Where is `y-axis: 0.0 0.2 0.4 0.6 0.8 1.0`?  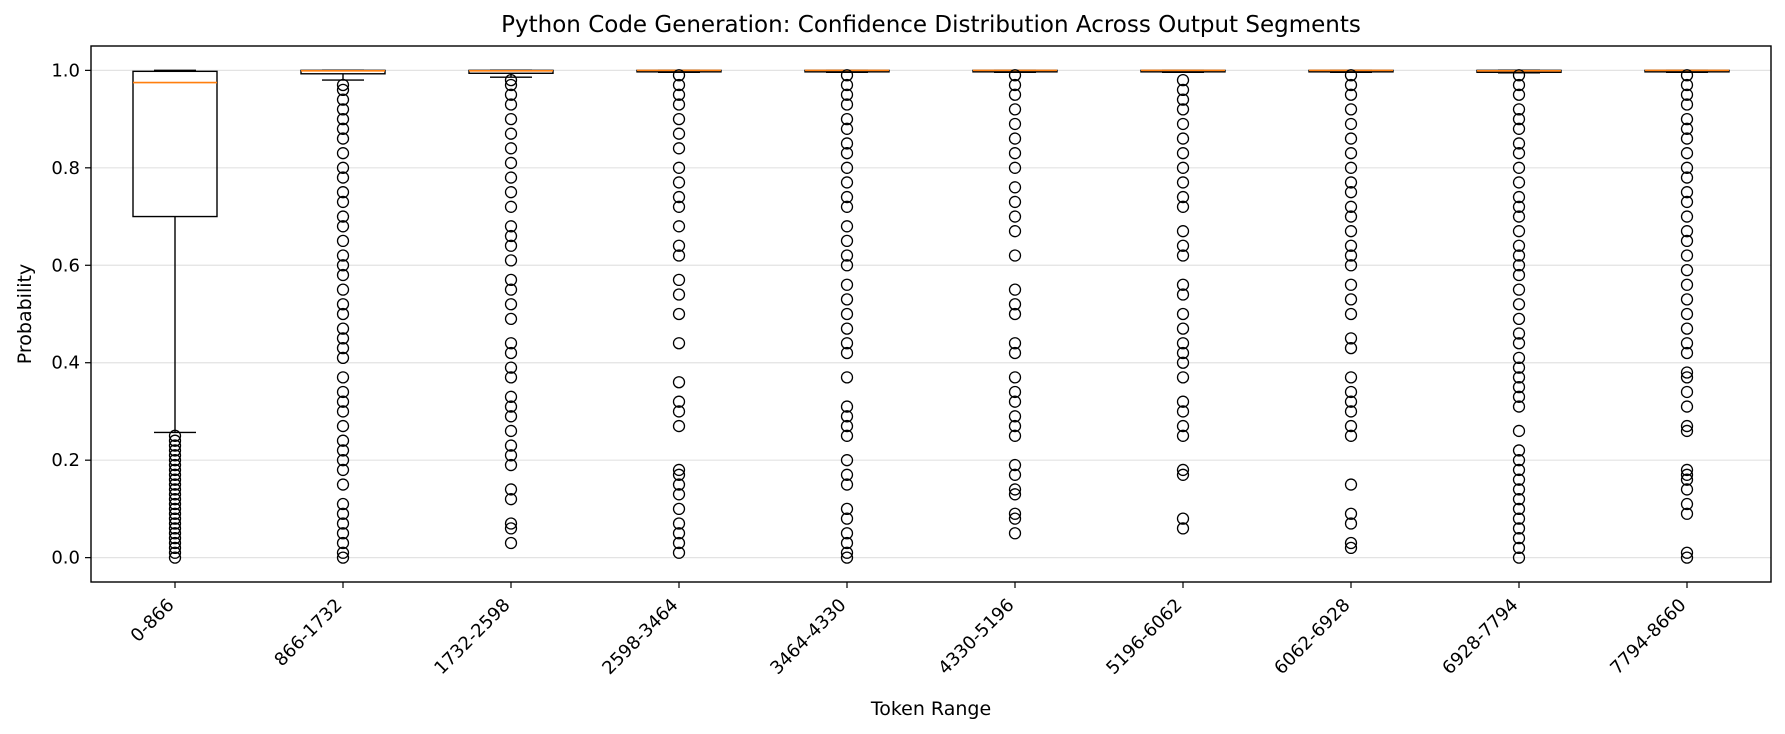 y-axis: 0.0 0.2 0.4 0.6 0.8 1.0 is located at coordinates (71, 314).